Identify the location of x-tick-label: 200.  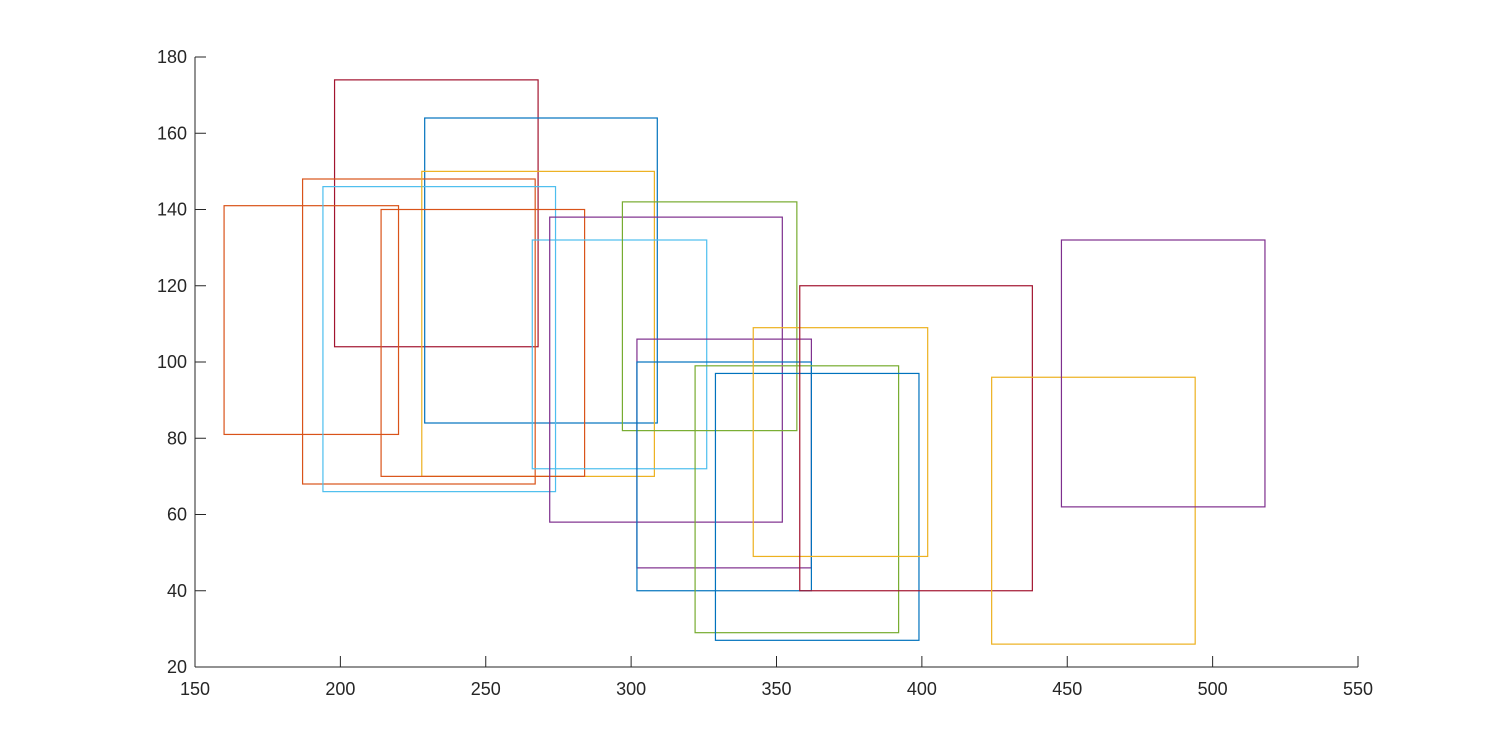
(340, 689).